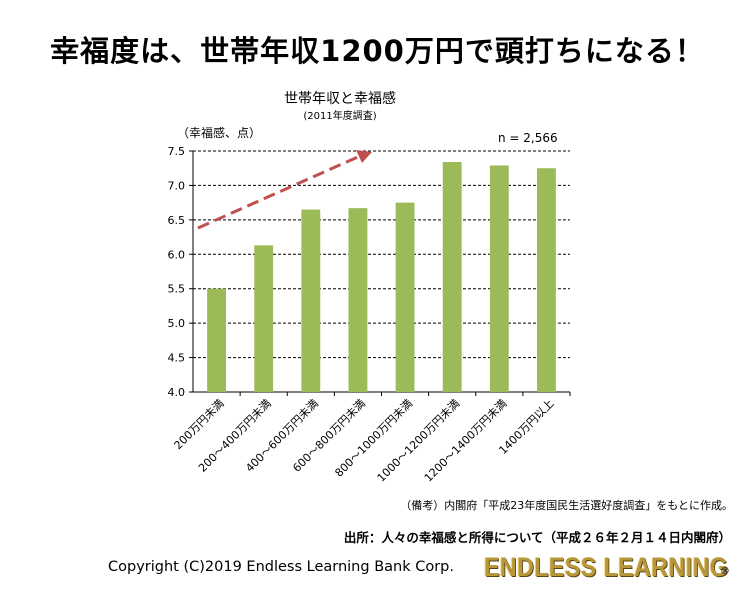 The height and width of the screenshot is (595, 755). Describe the element at coordinates (609, 567) in the screenshot. I see `brand-logo: ENDLESS LEARNING ®` at that location.